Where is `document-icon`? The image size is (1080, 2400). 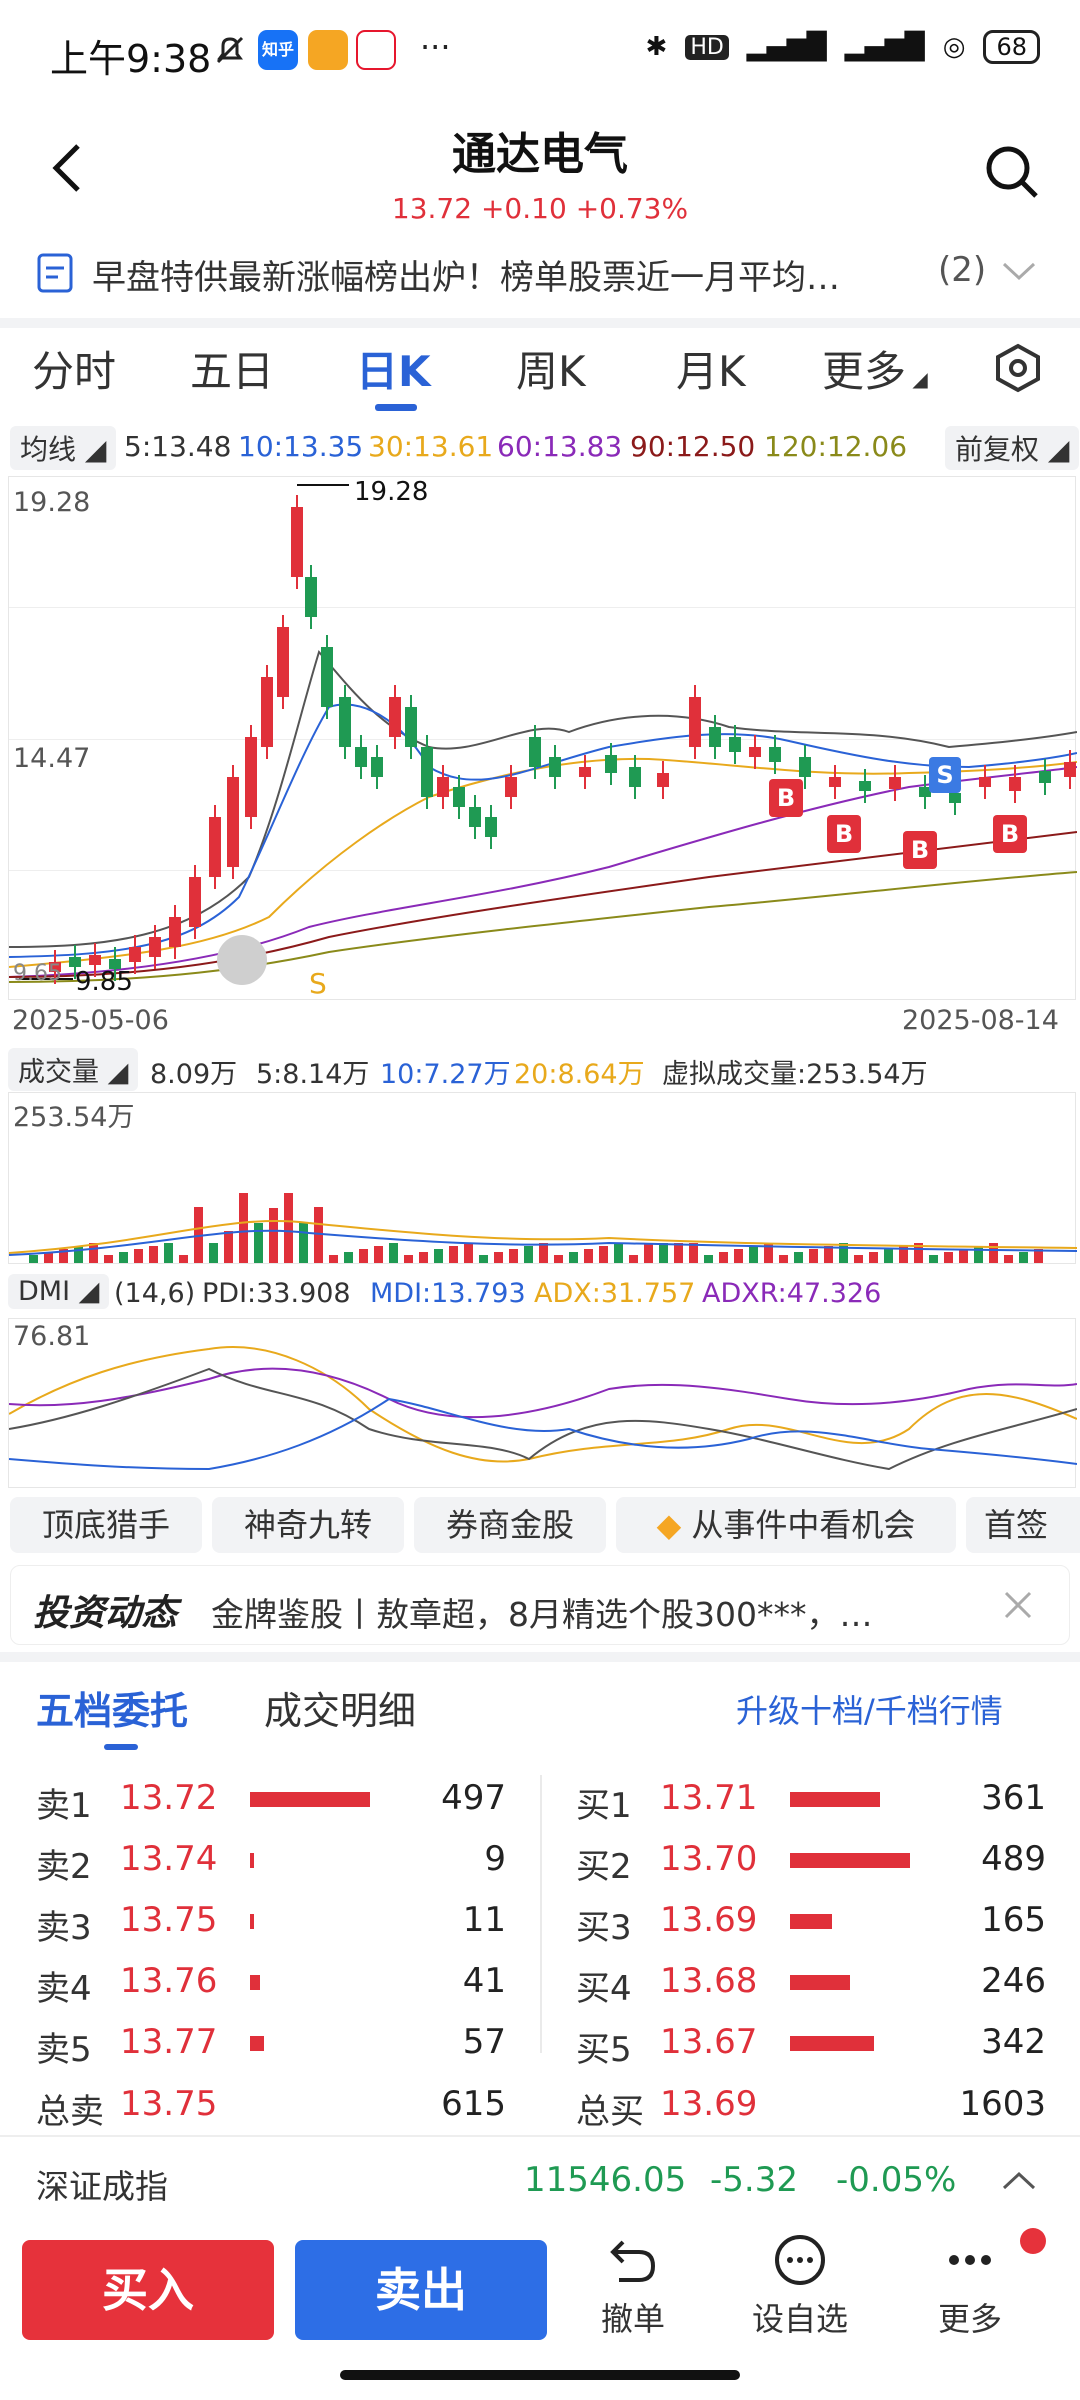
document-icon is located at coordinates (55, 275).